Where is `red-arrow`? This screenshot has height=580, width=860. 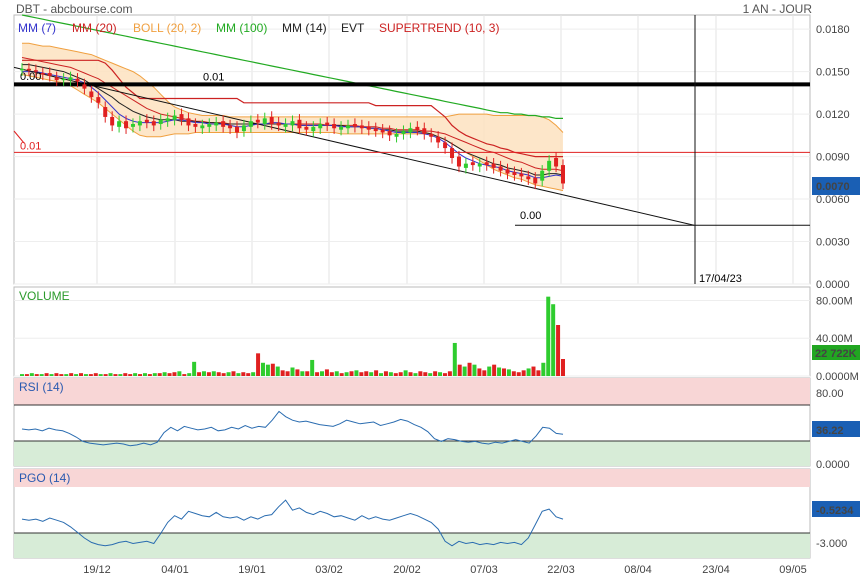 red-arrow is located at coordinates (19, 137).